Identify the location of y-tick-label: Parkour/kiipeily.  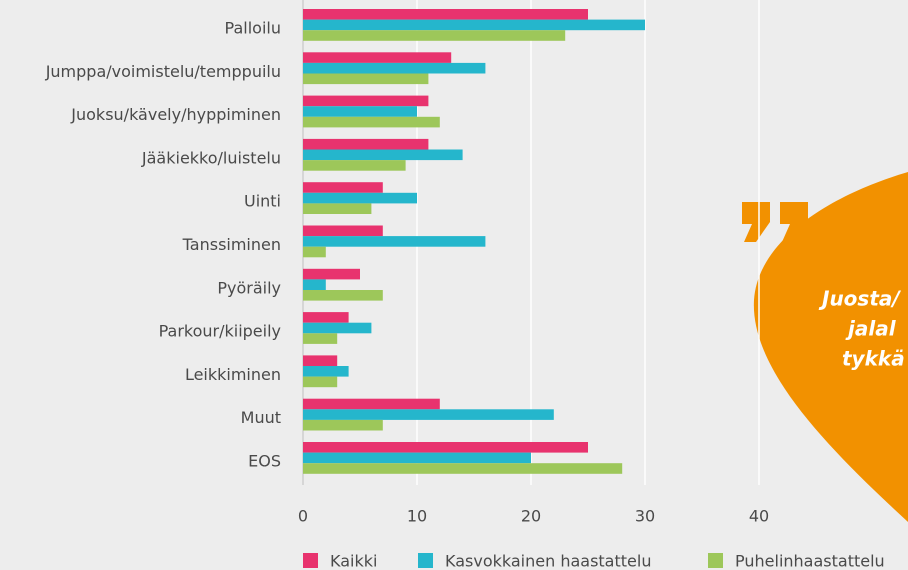
(220, 331).